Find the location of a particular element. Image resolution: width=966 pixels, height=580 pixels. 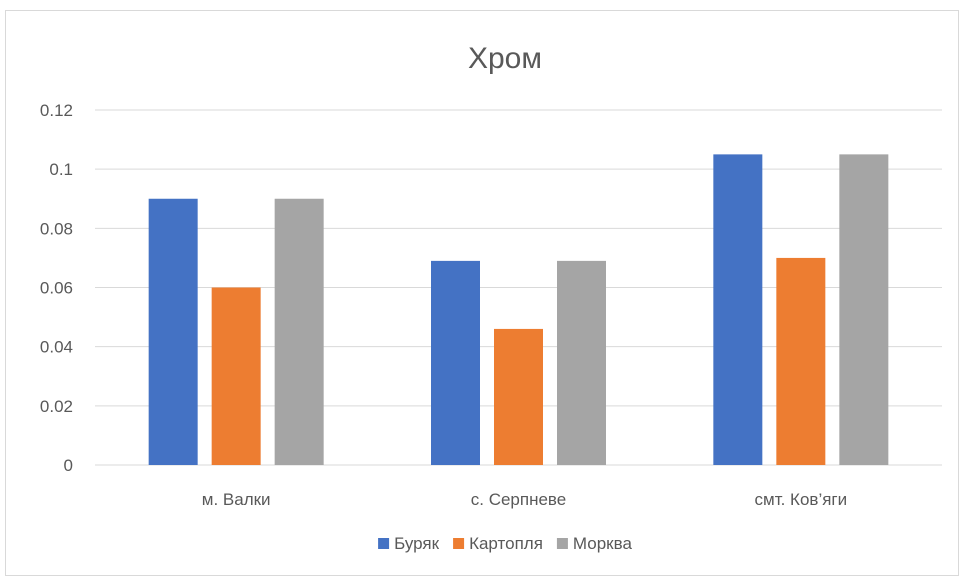

x-axis-categories: м. Валки с. Серпневе смт. Ков’яги is located at coordinates (524, 499).